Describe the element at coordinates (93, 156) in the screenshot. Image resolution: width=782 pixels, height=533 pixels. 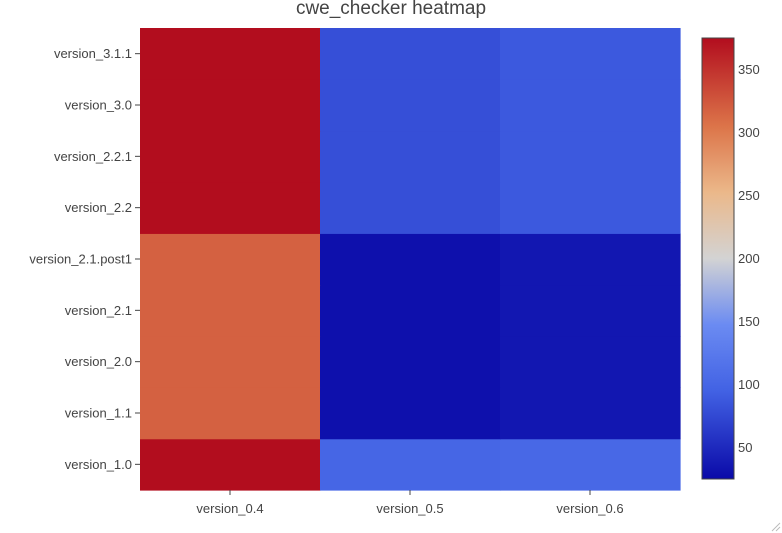
I see `y-tick-label: version_2.2.1` at that location.